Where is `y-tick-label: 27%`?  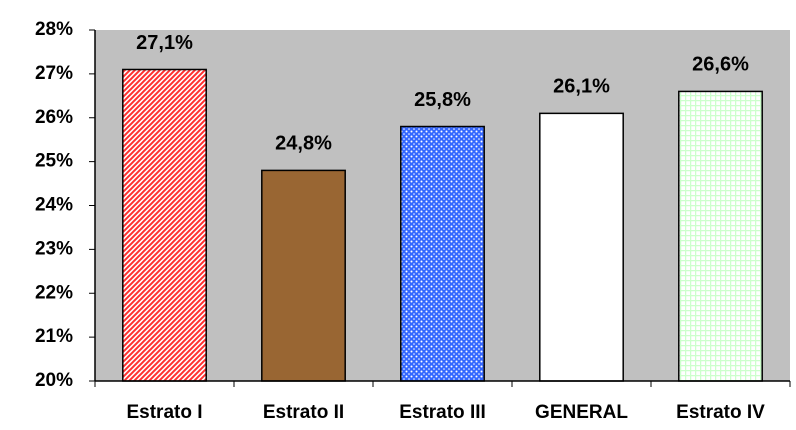
y-tick-label: 27% is located at coordinates (54, 73).